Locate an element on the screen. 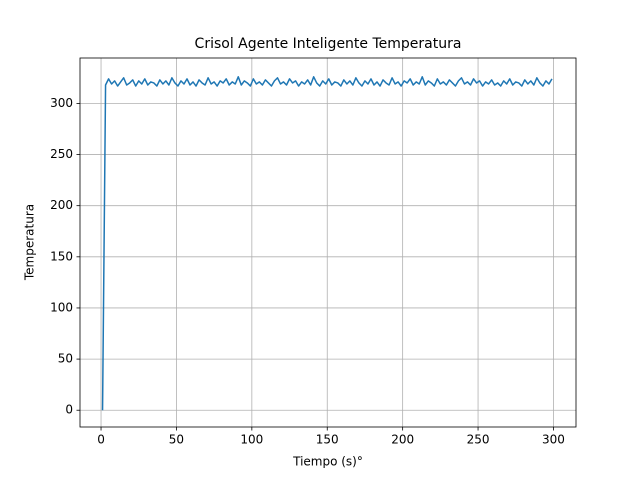  x-tick-label: 150 is located at coordinates (327, 440).